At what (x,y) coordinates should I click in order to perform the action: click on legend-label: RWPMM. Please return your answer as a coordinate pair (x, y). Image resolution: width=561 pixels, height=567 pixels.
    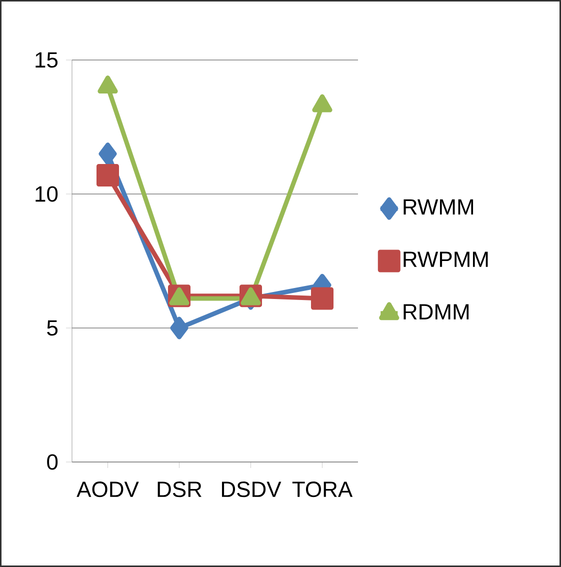
    Looking at the image, I should click on (446, 259).